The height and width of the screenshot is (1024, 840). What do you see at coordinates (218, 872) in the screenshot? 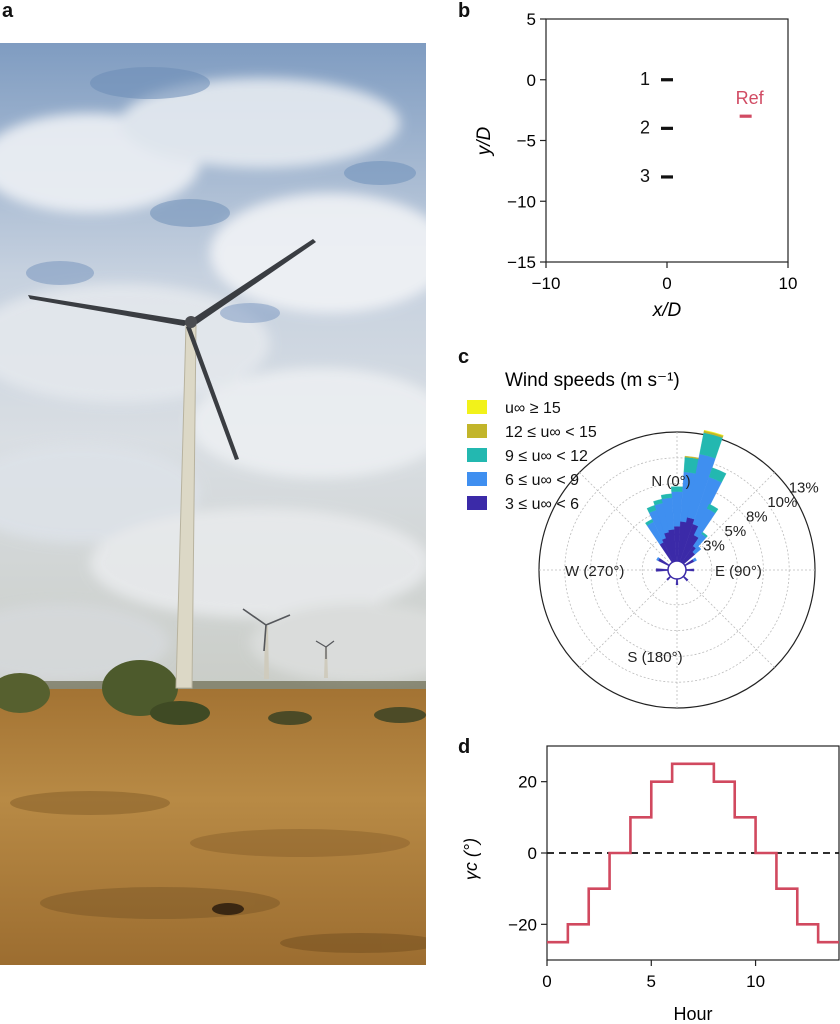
I see `ground-texture` at bounding box center [218, 872].